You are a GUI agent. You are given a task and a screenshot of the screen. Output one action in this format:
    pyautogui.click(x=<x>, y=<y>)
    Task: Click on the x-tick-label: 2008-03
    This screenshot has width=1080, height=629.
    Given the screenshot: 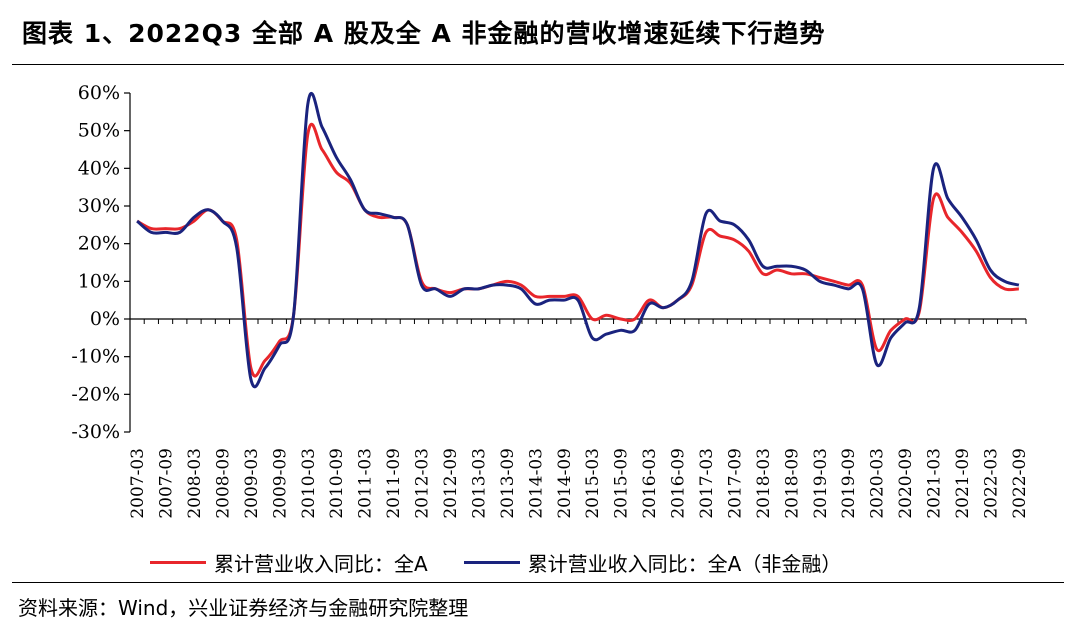 What is the action you would take?
    pyautogui.click(x=195, y=483)
    